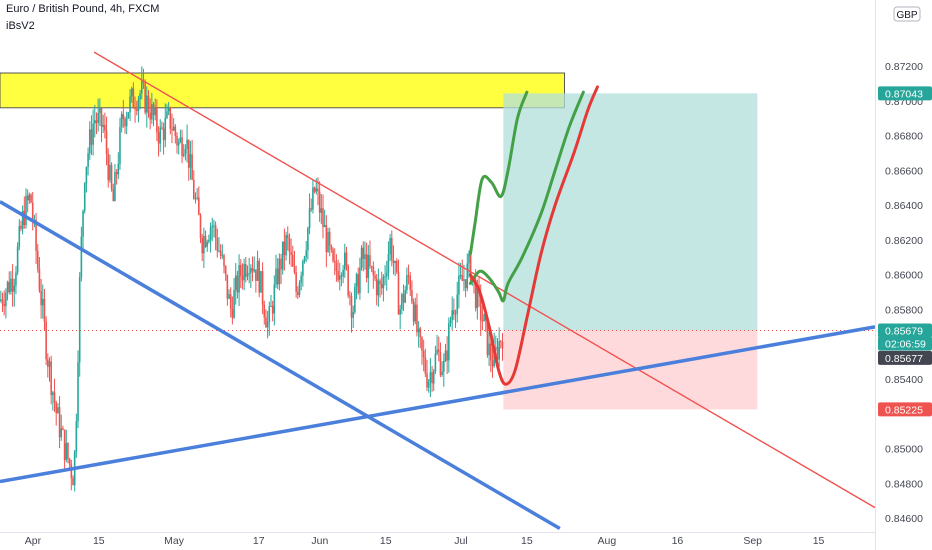  I want to click on y-tick-label: 0.84800, so click(904, 484).